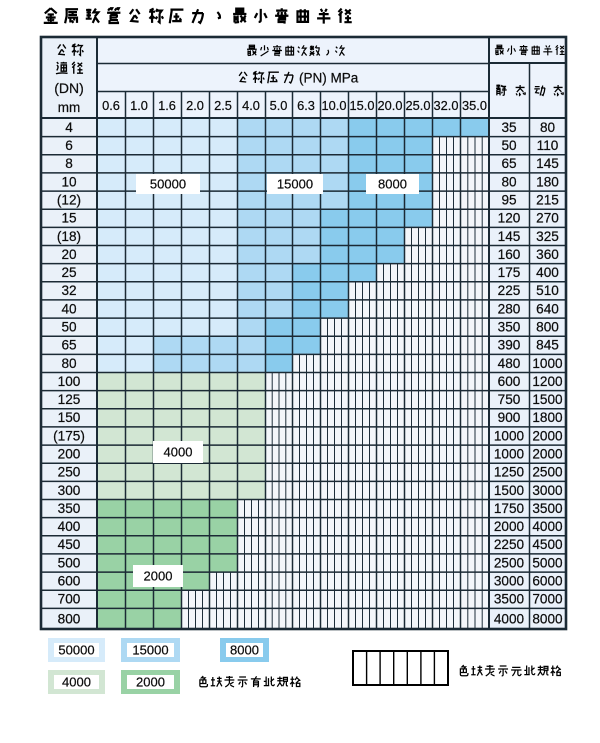 This screenshot has width=600, height=743. I want to click on svg-text: 35.0, so click(474, 105).